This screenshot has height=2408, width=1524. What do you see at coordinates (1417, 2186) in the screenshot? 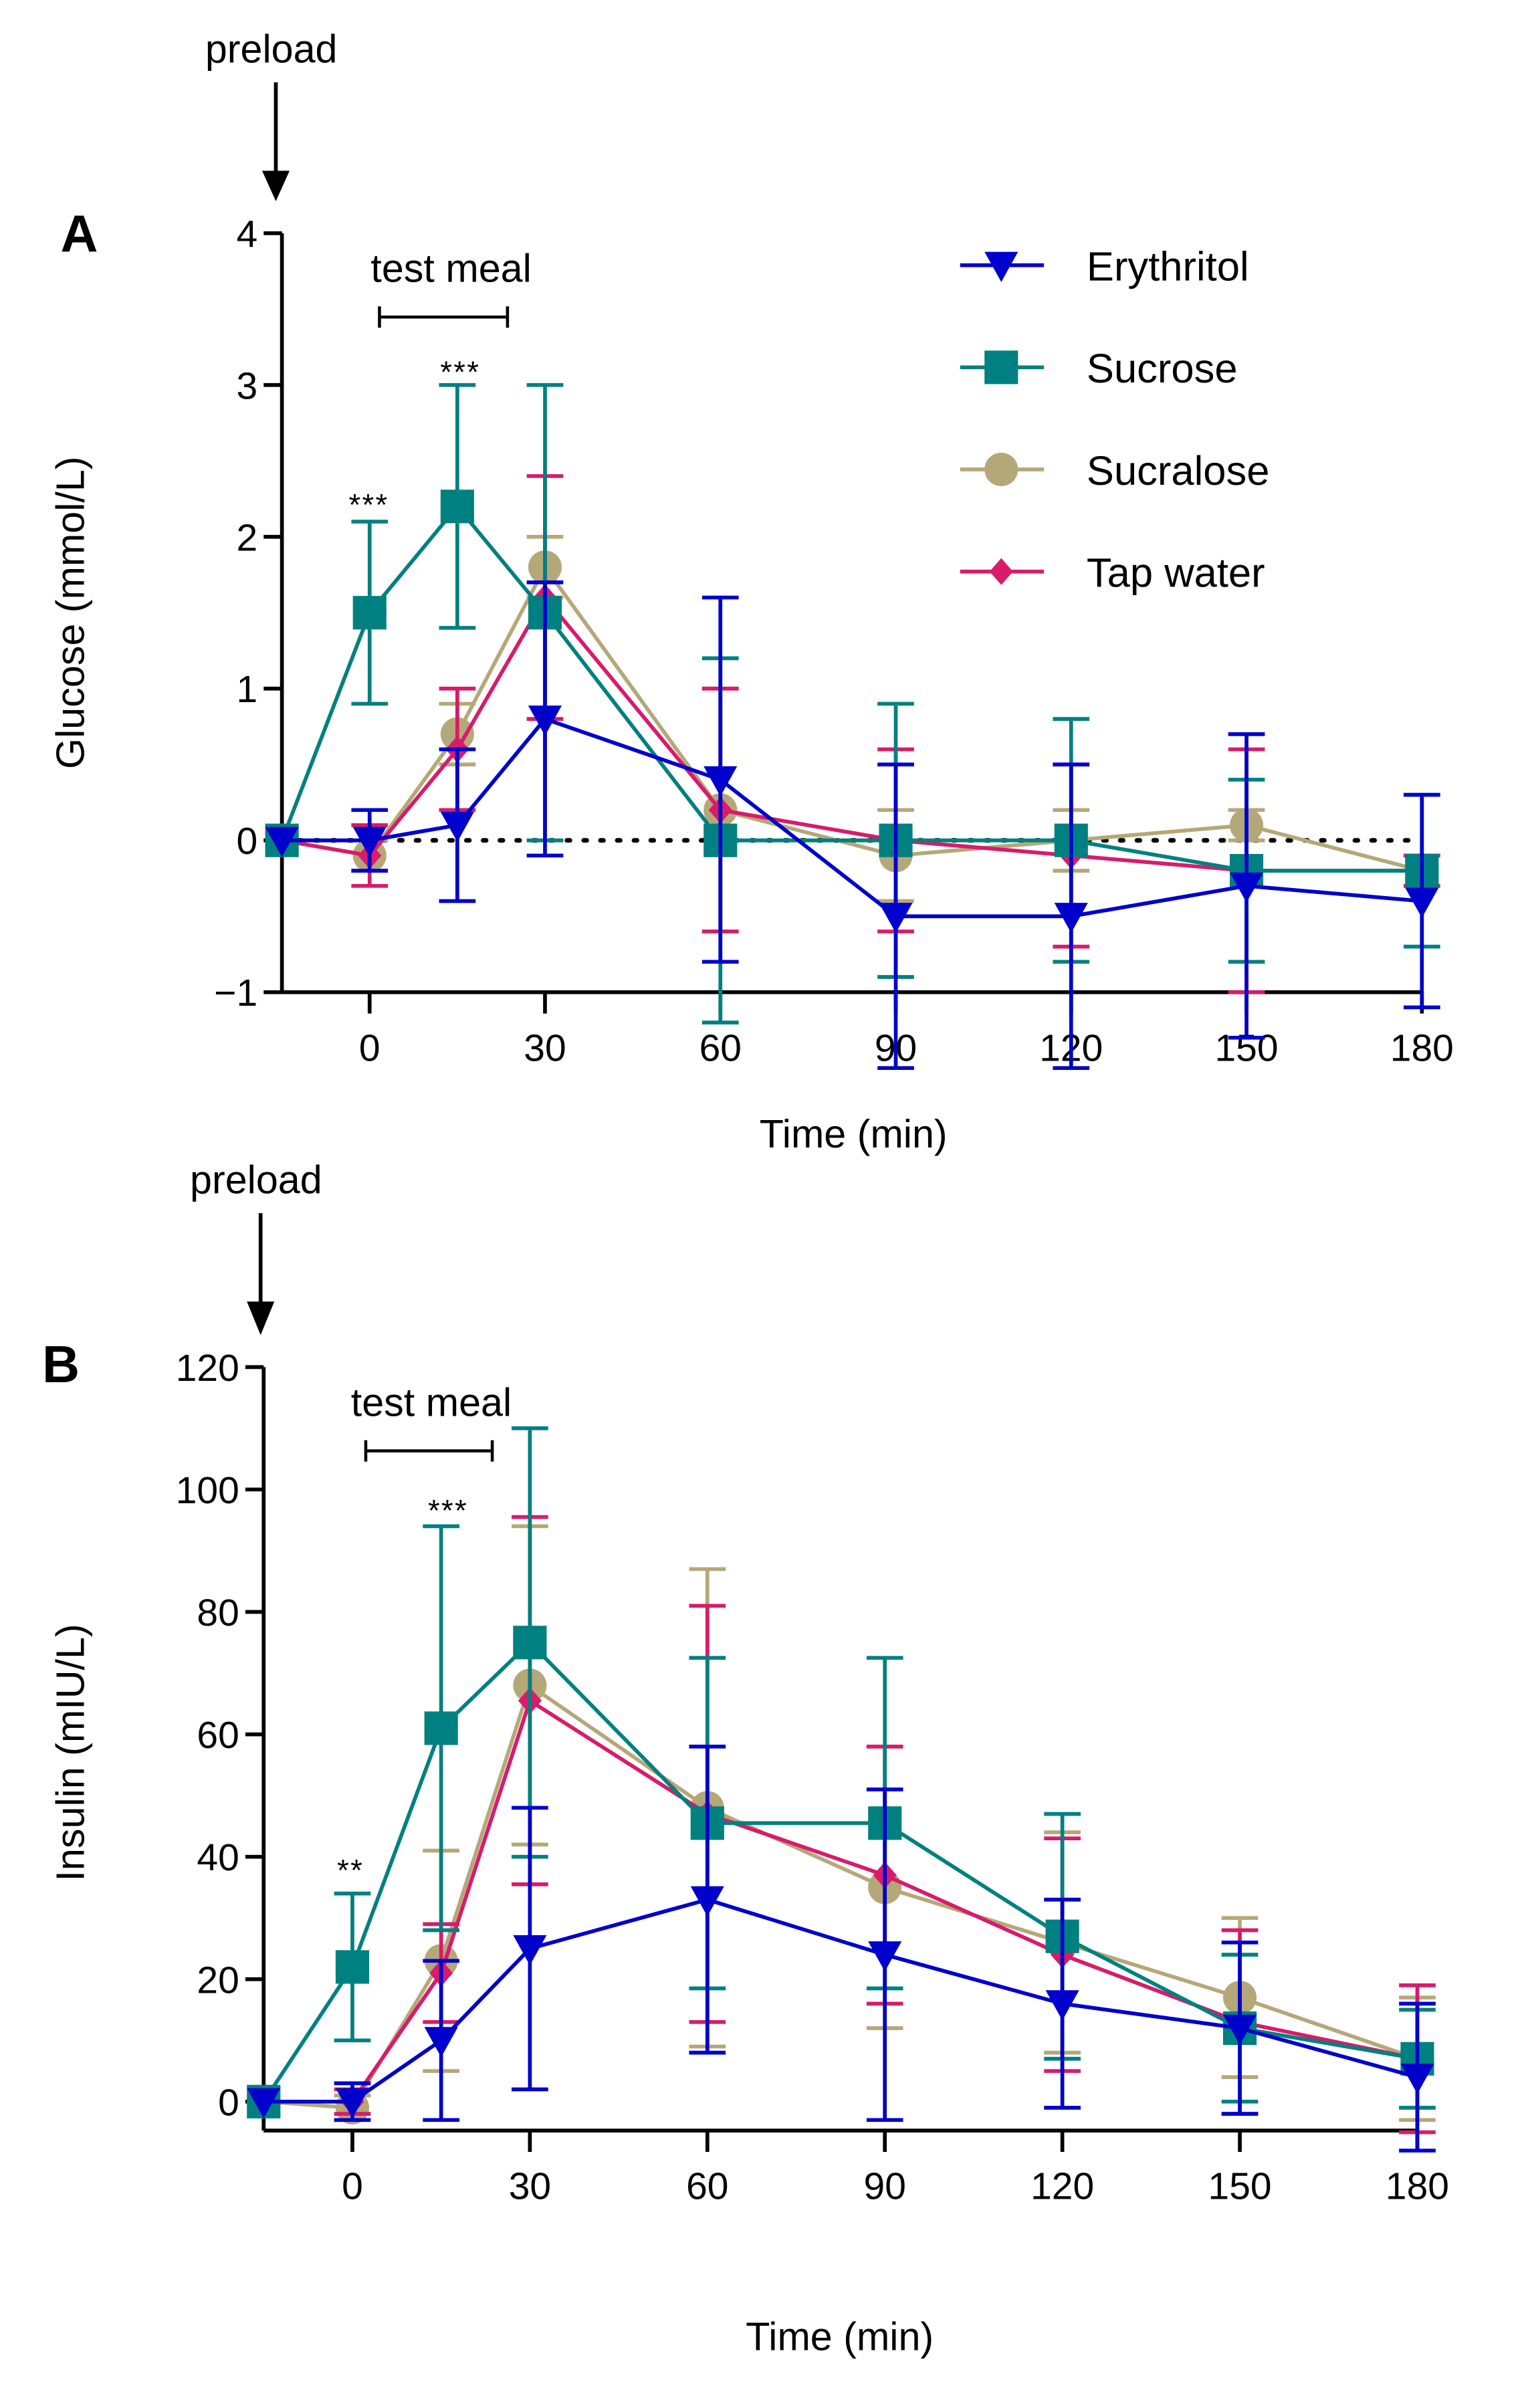
I see `x-tick-label-b: 180` at bounding box center [1417, 2186].